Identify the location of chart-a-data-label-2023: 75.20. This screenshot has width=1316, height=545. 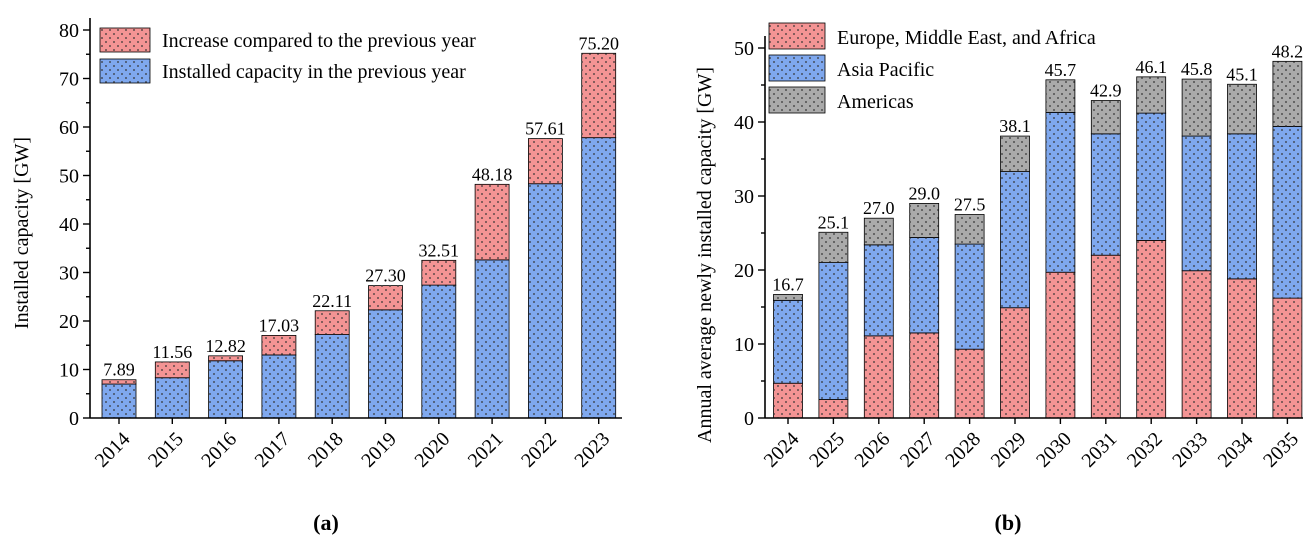
(598, 43).